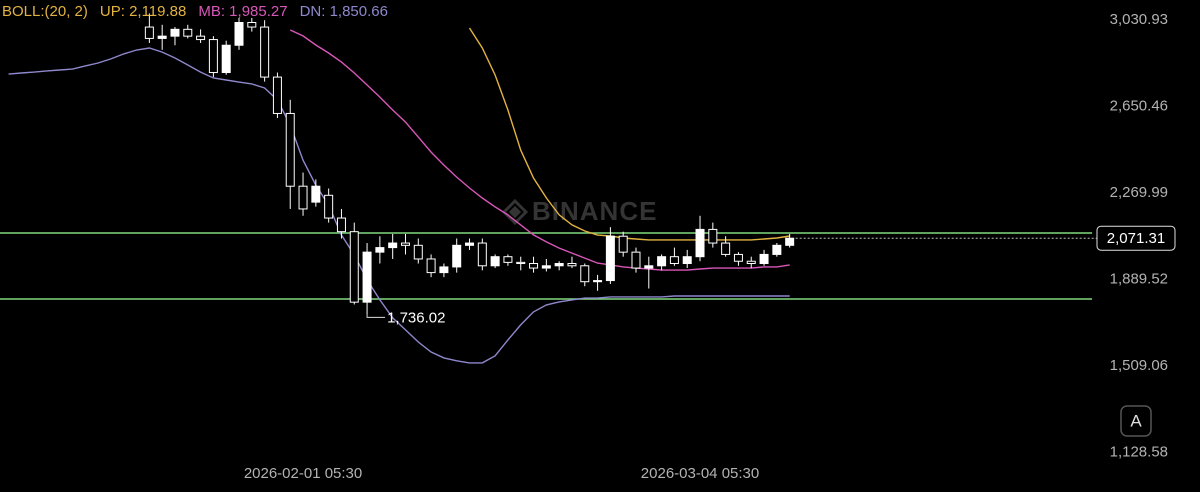 Image resolution: width=1200 pixels, height=492 pixels. Describe the element at coordinates (594, 211) in the screenshot. I see `watermark-text: BINANCE` at that location.